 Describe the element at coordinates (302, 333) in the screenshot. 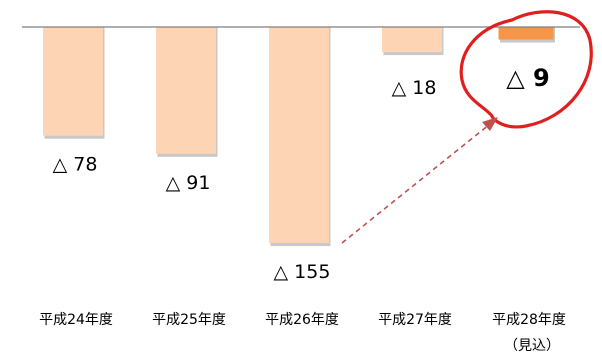

I see `category-labels: 平成24年度 平成25年度 平成26年度 平成27年度 平成28年度 （見込）` at that location.